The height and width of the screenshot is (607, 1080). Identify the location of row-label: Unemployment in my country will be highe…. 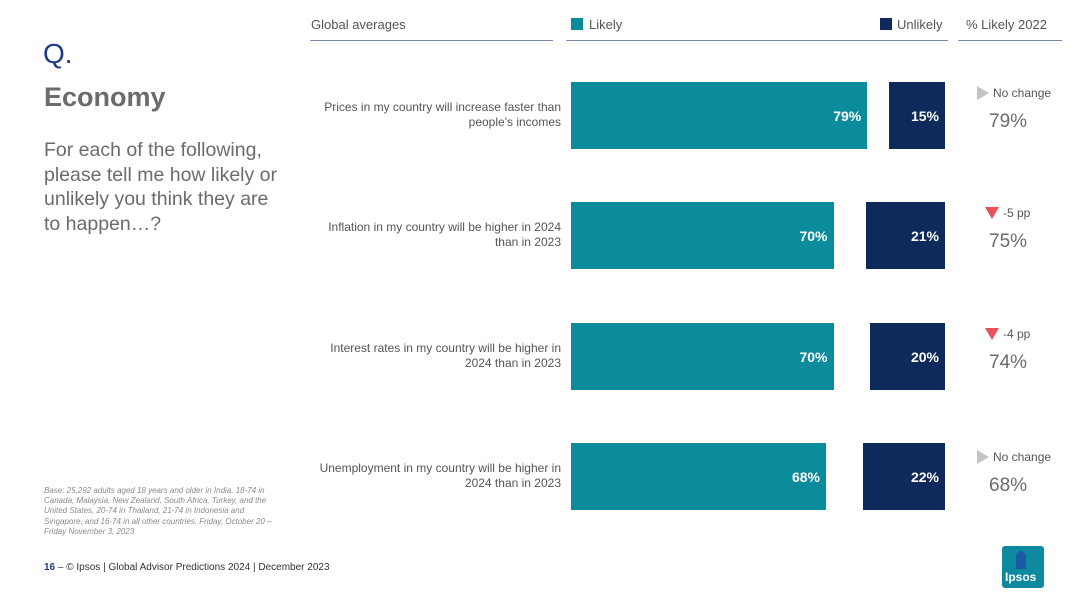
(440, 475).